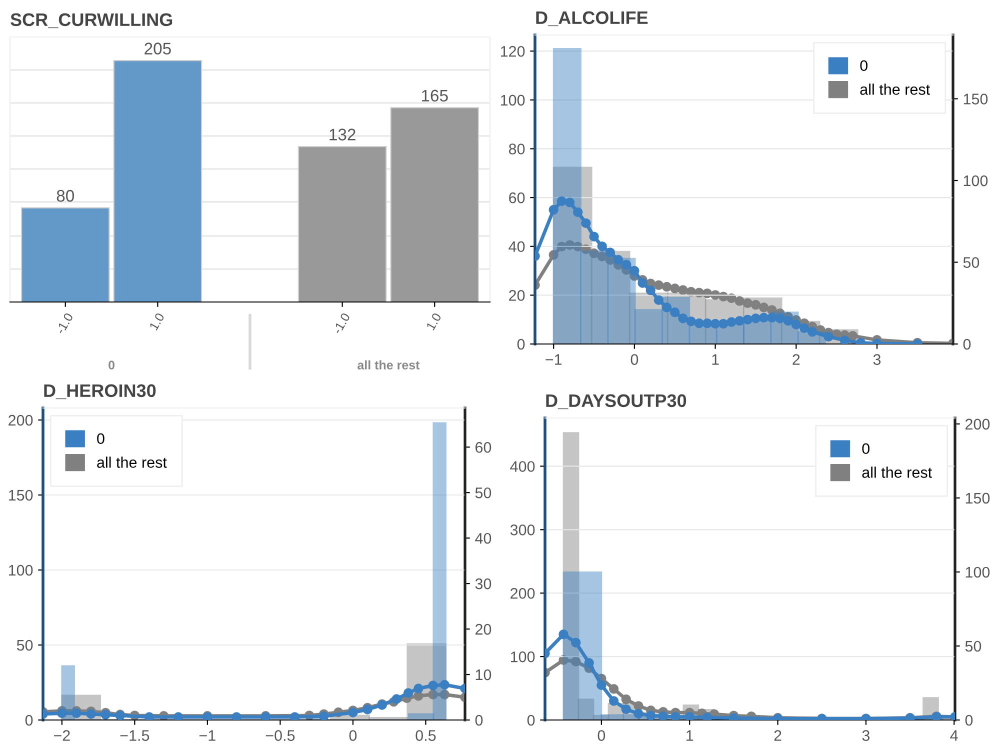  I want to click on chart-title: D_ALCOLIFE, so click(592, 18).